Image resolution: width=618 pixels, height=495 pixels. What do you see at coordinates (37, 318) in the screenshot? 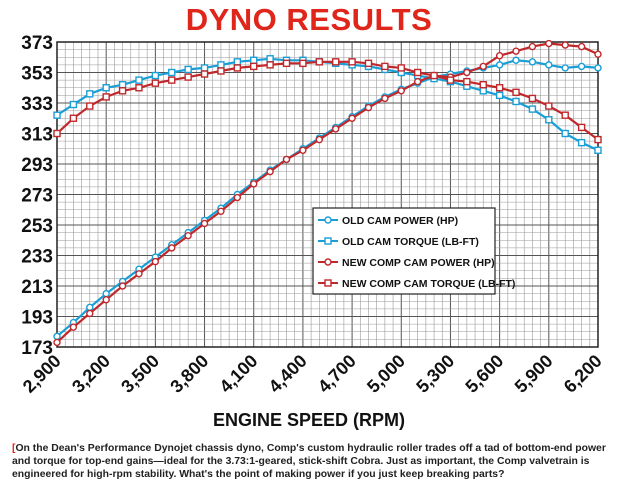
I see `y-tick-label: 193` at bounding box center [37, 318].